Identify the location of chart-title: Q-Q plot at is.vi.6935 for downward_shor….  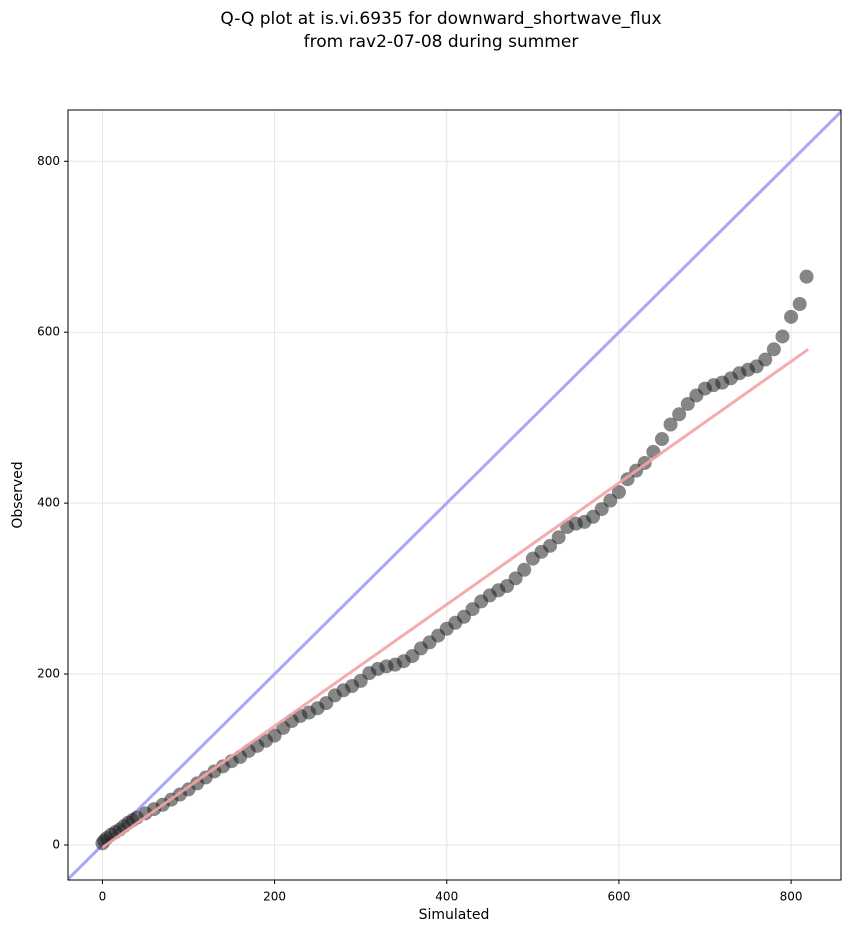
(440, 19).